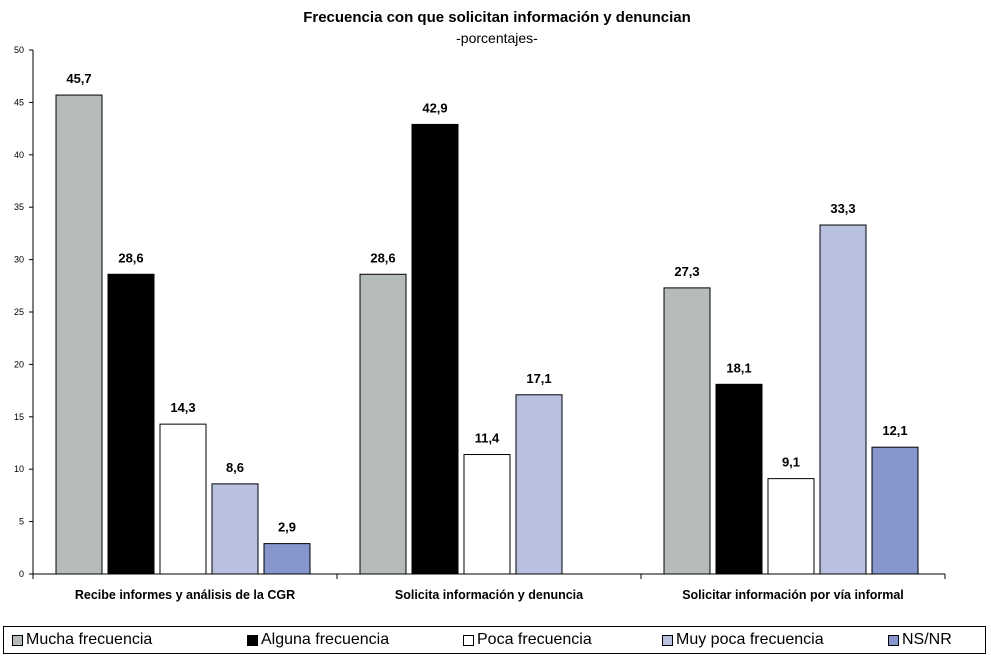  I want to click on data-label: 18,1, so click(738, 367).